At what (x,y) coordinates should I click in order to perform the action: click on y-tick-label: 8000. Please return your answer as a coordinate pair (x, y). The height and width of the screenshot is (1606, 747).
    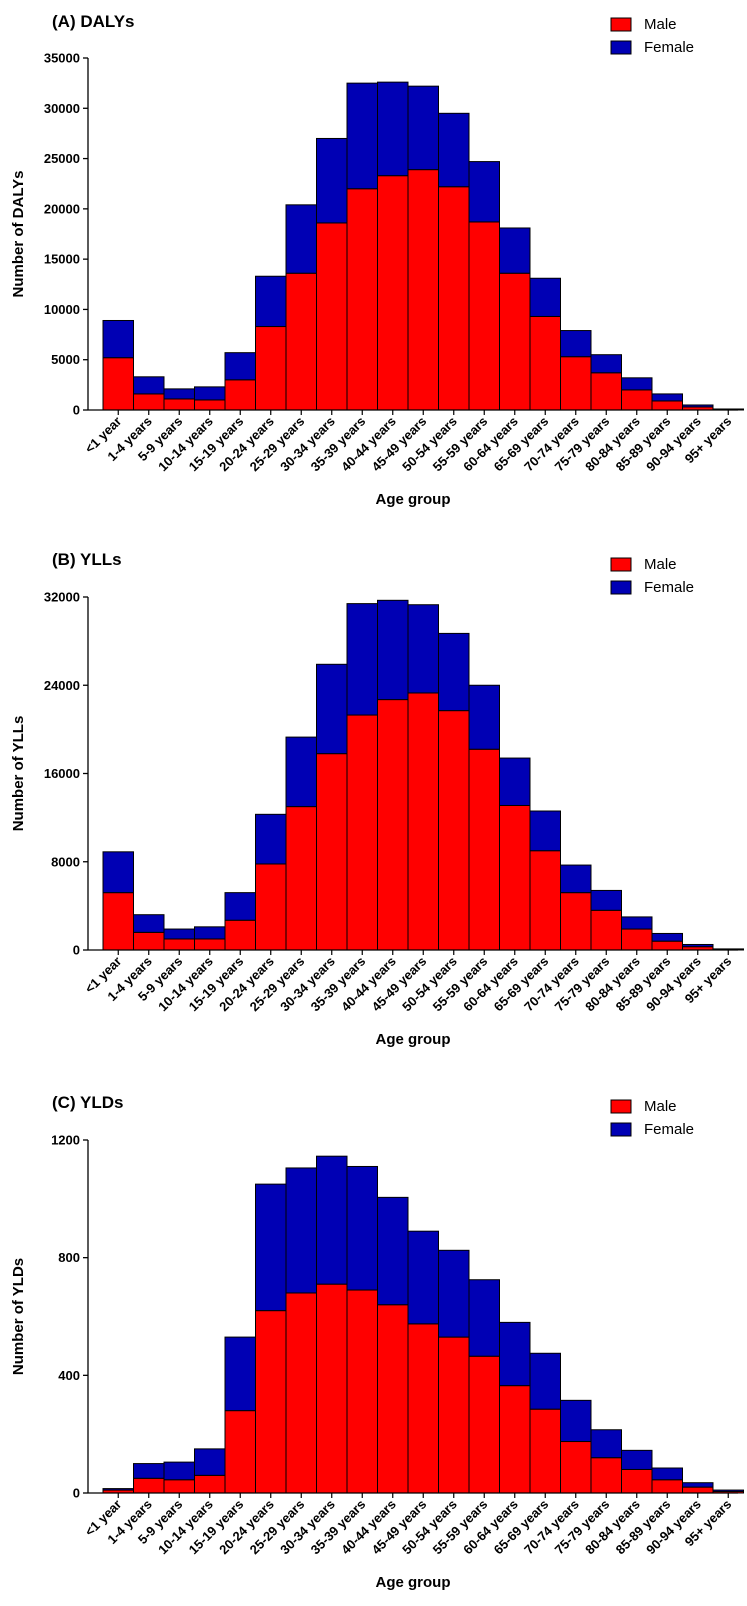
    Looking at the image, I should click on (65, 861).